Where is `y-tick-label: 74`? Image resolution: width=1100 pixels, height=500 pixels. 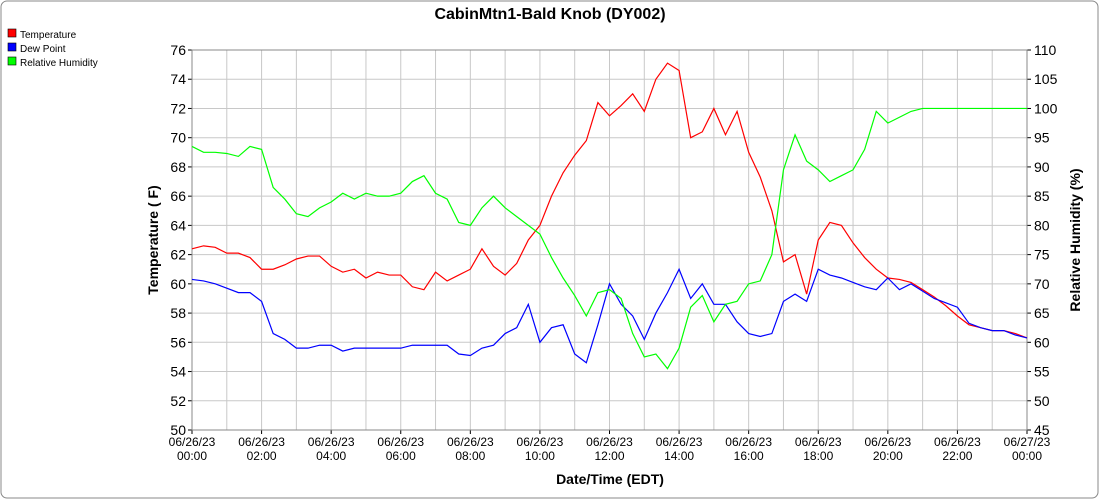
y-tick-label: 74 is located at coordinates (178, 79).